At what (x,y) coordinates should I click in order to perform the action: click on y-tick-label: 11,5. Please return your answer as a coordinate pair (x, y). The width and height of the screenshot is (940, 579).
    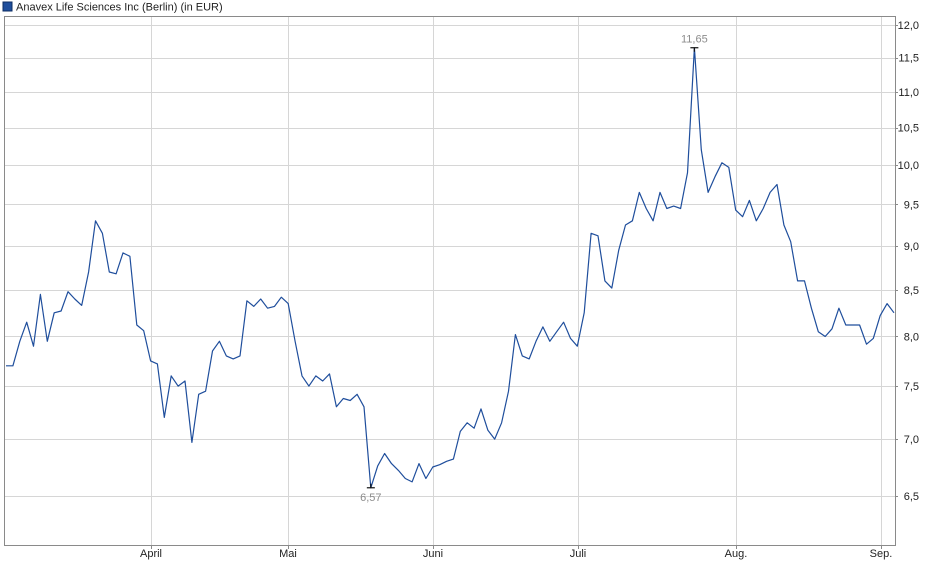
    Looking at the image, I should click on (908, 59).